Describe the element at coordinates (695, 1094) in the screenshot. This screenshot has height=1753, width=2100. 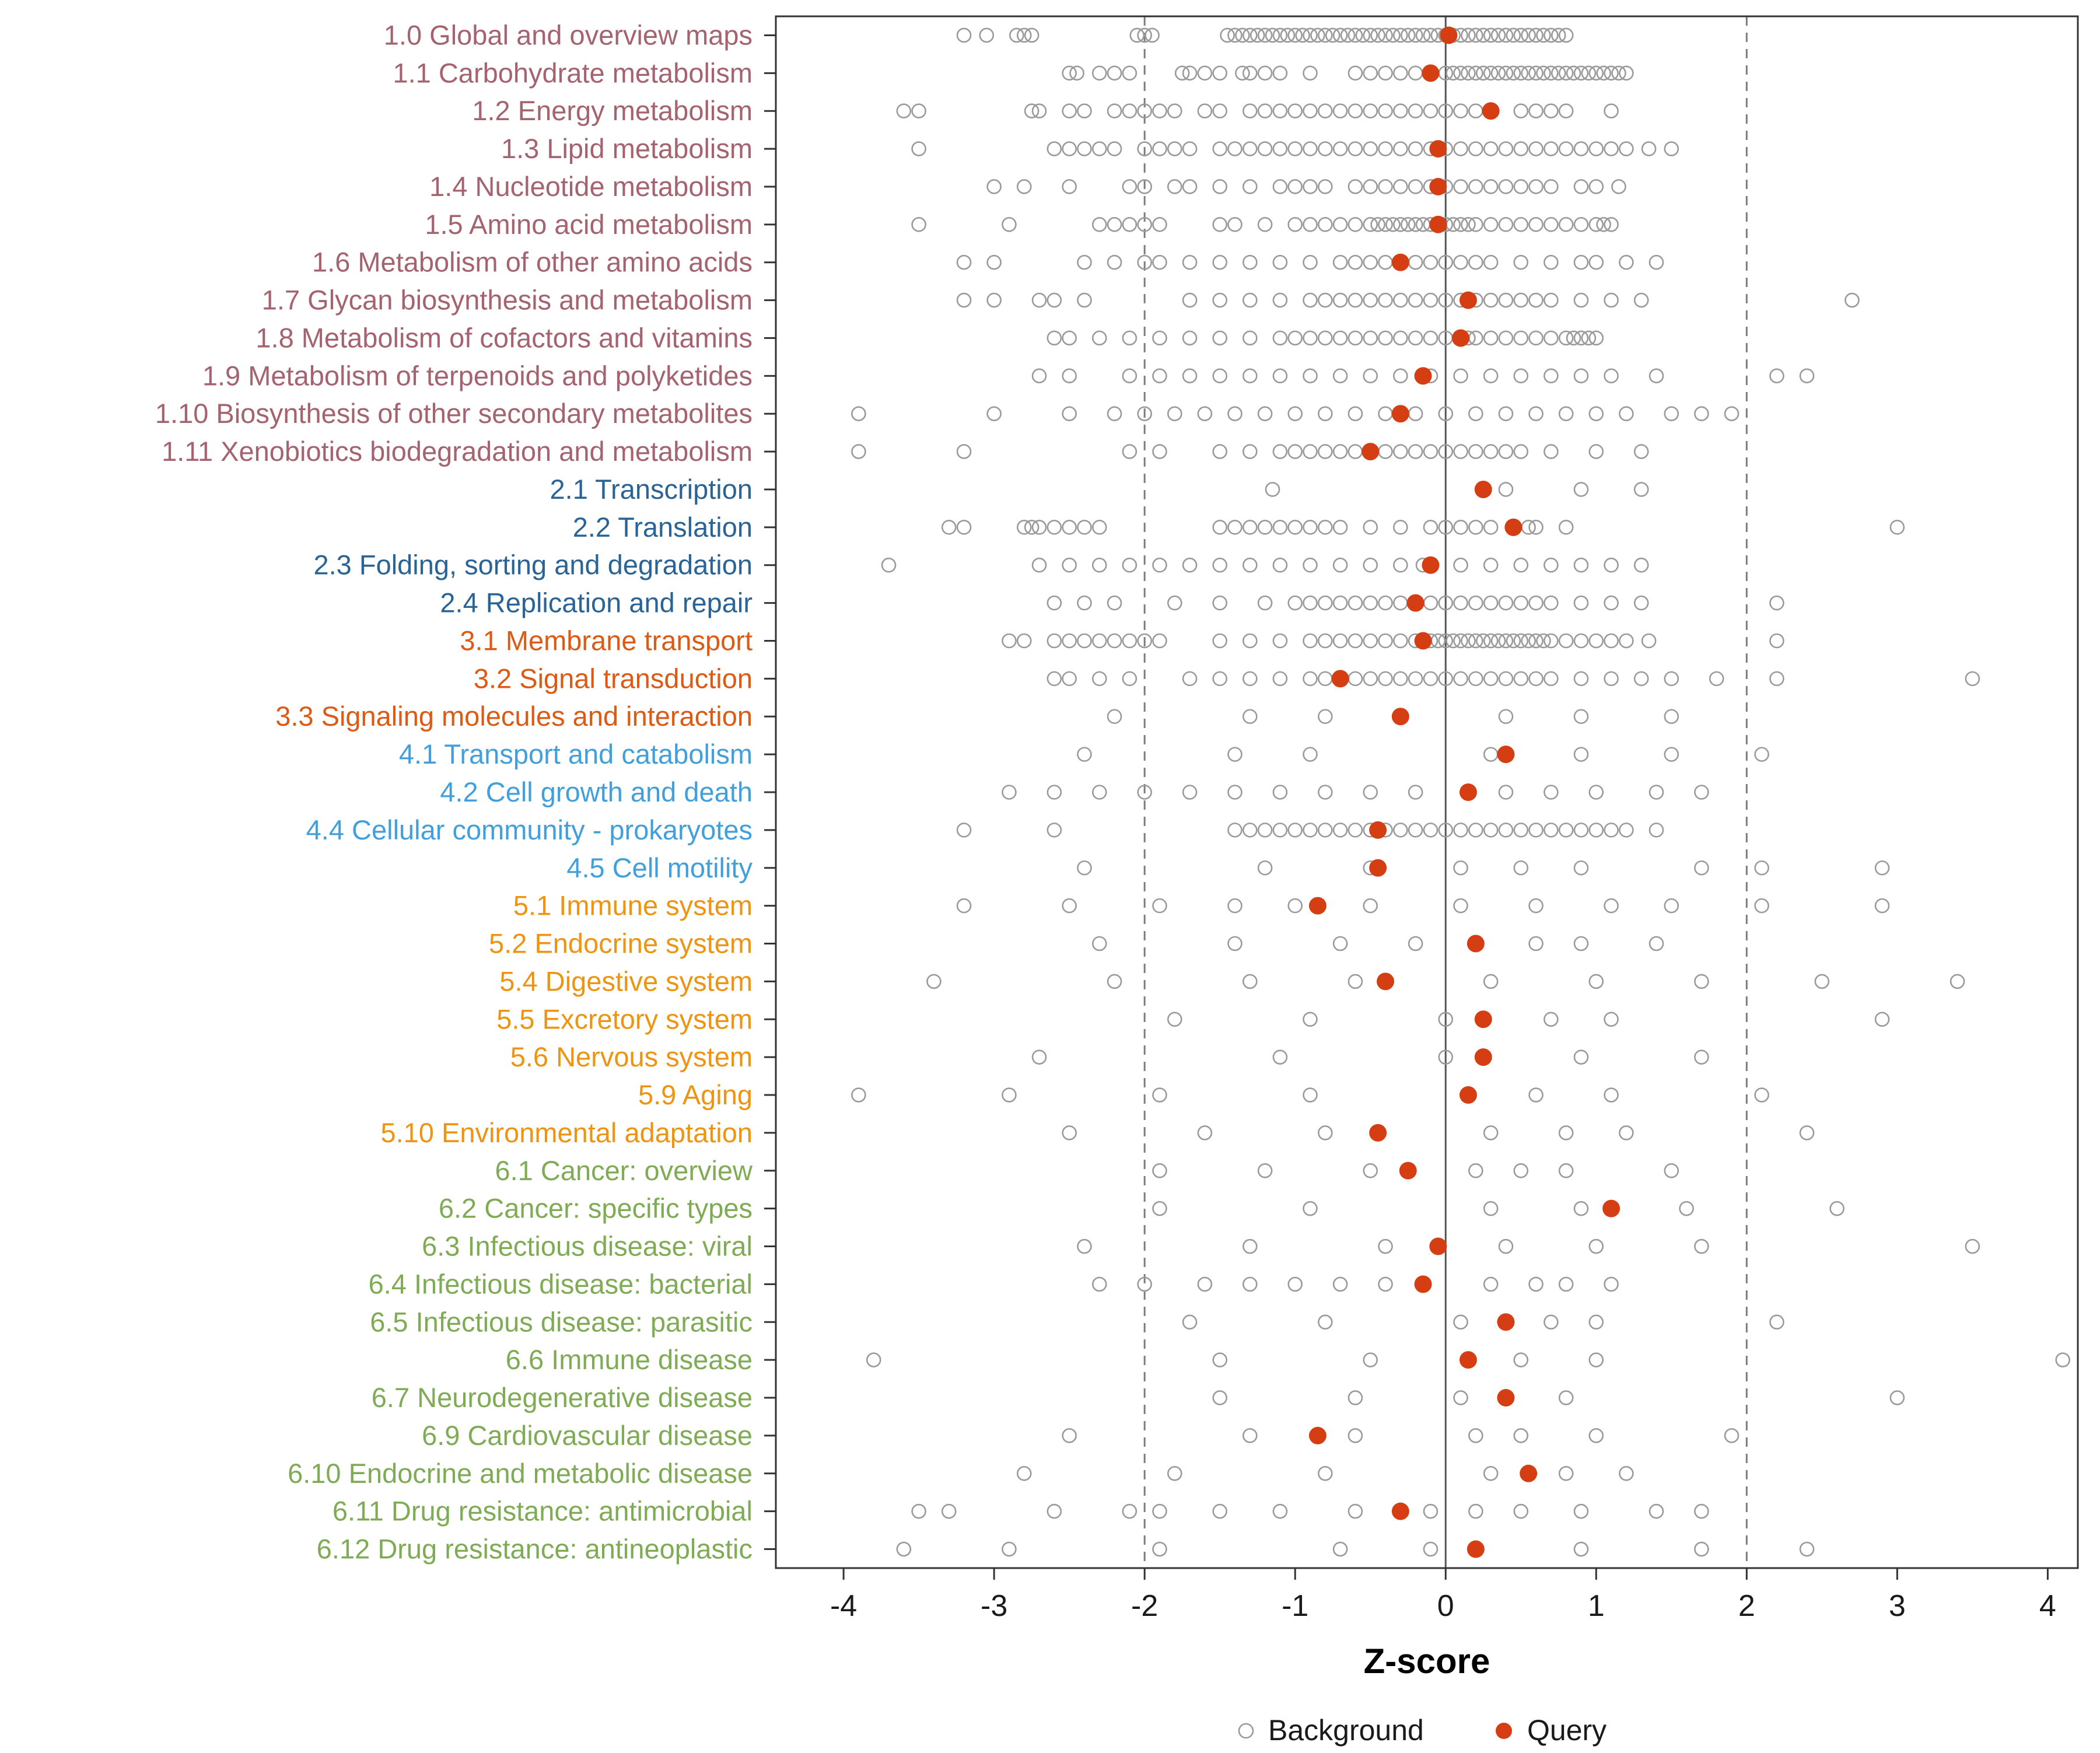
I see `category-label: 5.9 Aging` at that location.